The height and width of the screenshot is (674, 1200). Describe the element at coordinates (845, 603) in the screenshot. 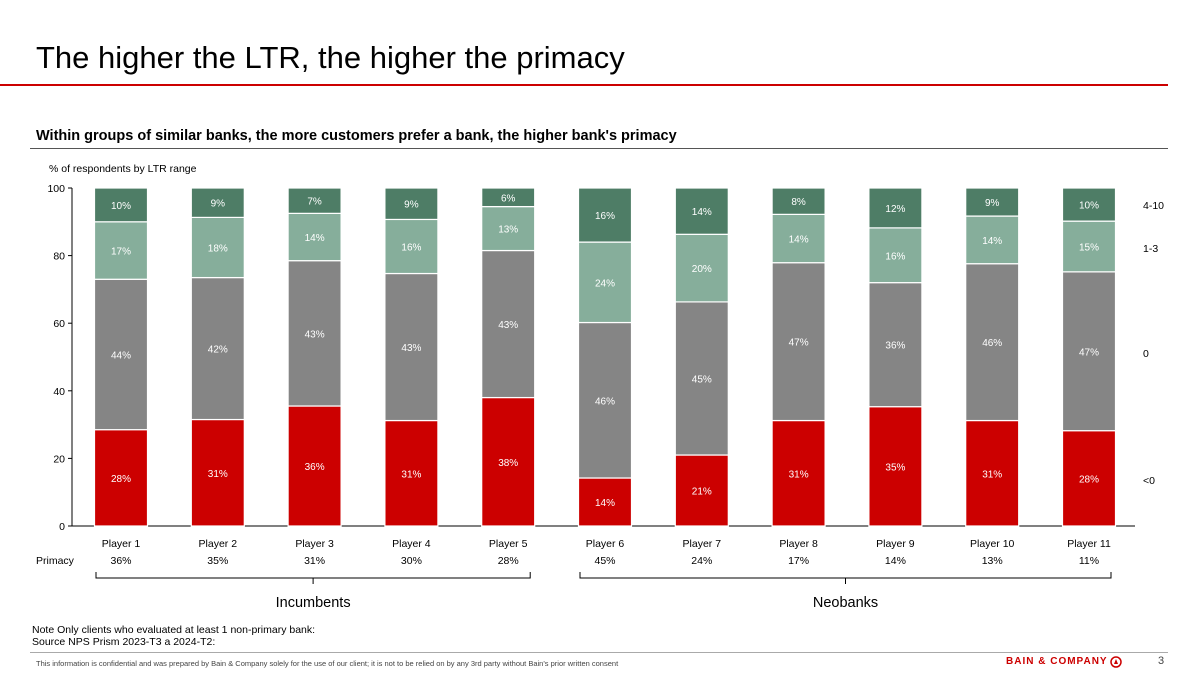

I see `group-label: Neobanks` at that location.